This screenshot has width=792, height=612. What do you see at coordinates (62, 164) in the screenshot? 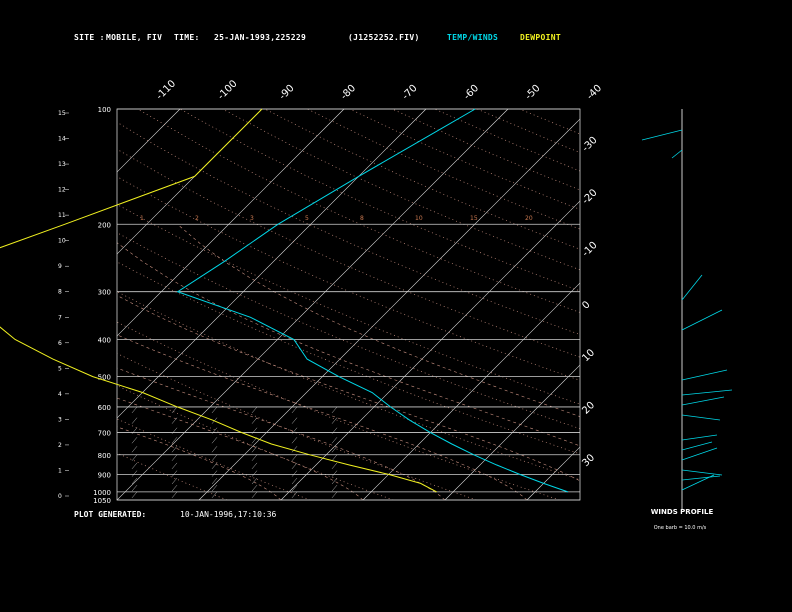
I see `height-tick: 13` at bounding box center [62, 164].